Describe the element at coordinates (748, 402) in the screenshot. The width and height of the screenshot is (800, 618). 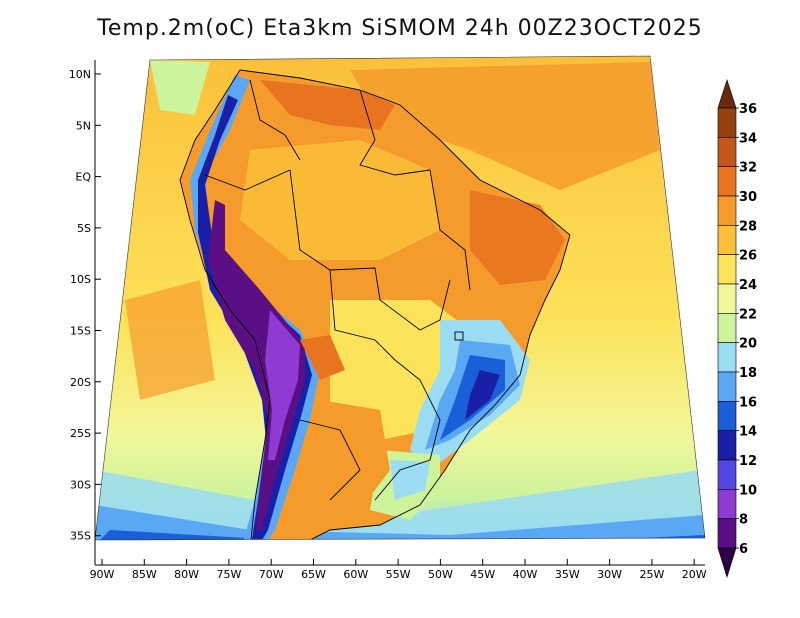
I see `colorbar-label: 16` at that location.